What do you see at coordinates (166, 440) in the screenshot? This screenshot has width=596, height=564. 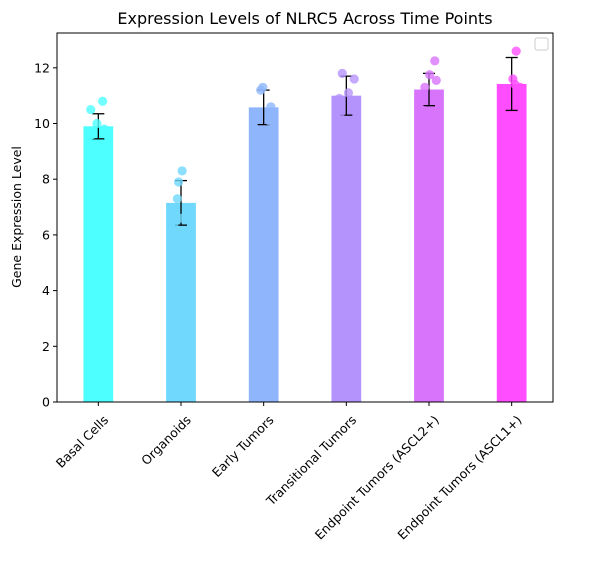 I see `x-tick-label: Organoids` at bounding box center [166, 440].